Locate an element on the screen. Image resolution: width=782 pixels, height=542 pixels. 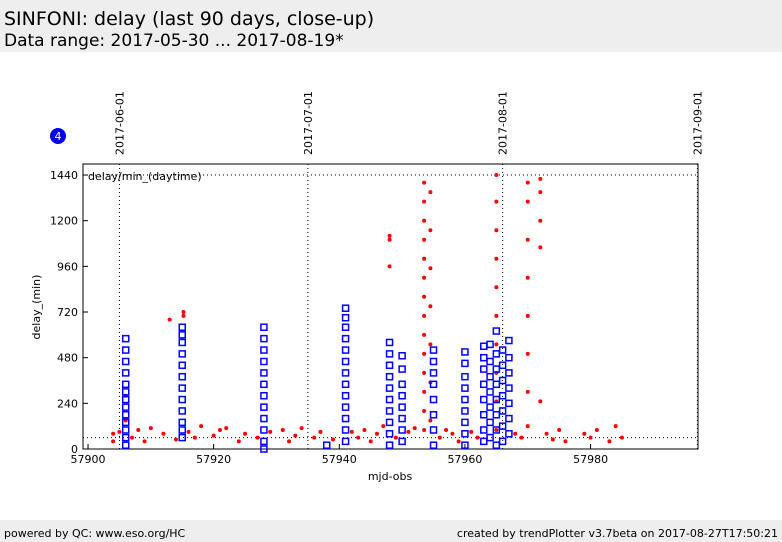
top-tick-label: 2017-08-01 is located at coordinates (503, 123).